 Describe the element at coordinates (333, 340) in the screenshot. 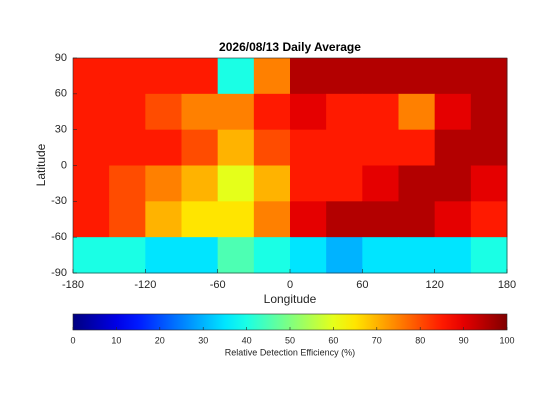

I see `colorbar-tick-label: 60` at that location.